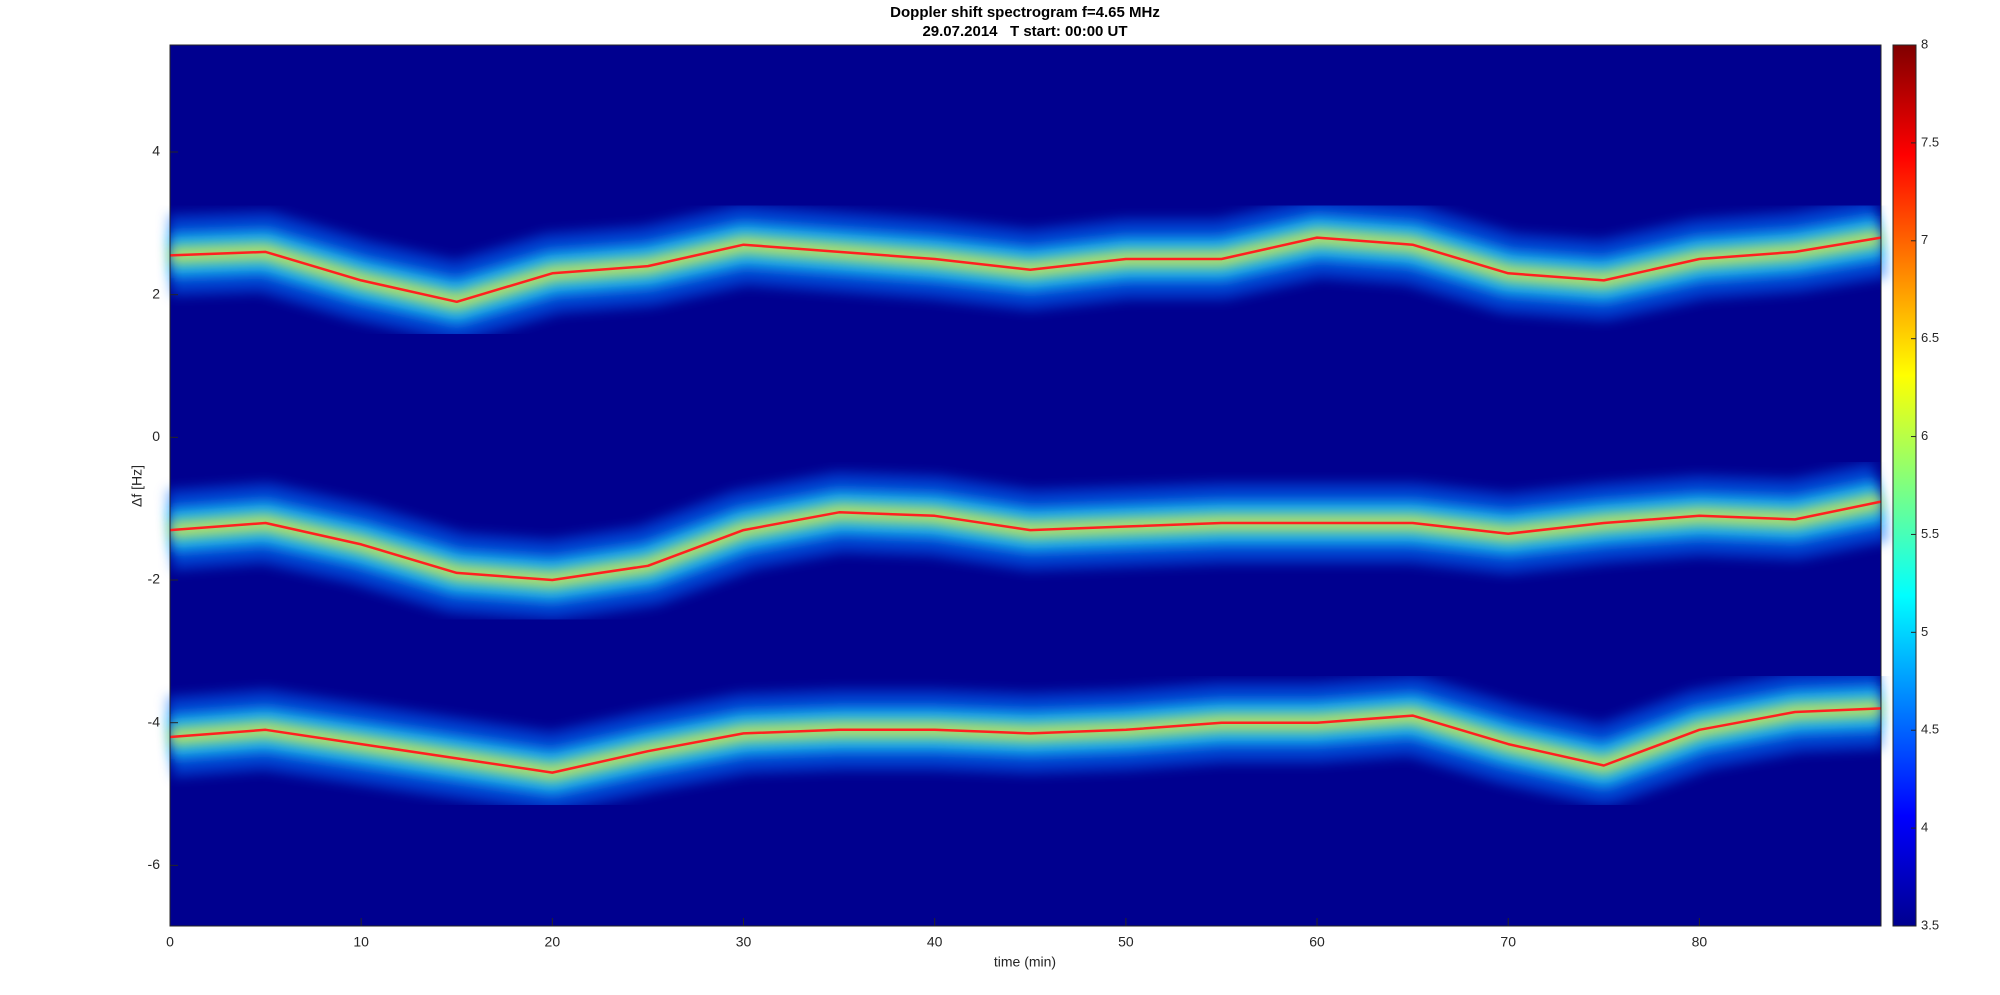  I want to click on x-tick-label: 50, so click(1126, 942).